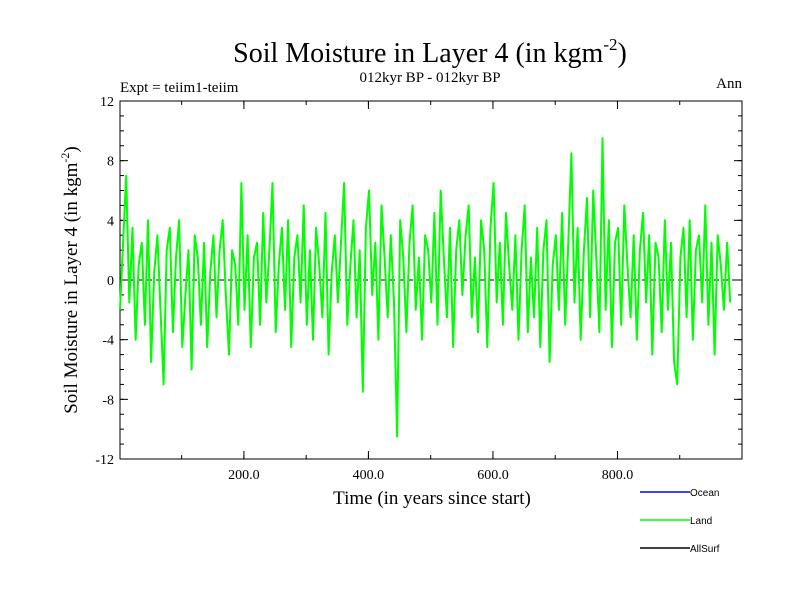 This screenshot has height=600, width=800. I want to click on y-tick-label: -12, so click(104, 460).